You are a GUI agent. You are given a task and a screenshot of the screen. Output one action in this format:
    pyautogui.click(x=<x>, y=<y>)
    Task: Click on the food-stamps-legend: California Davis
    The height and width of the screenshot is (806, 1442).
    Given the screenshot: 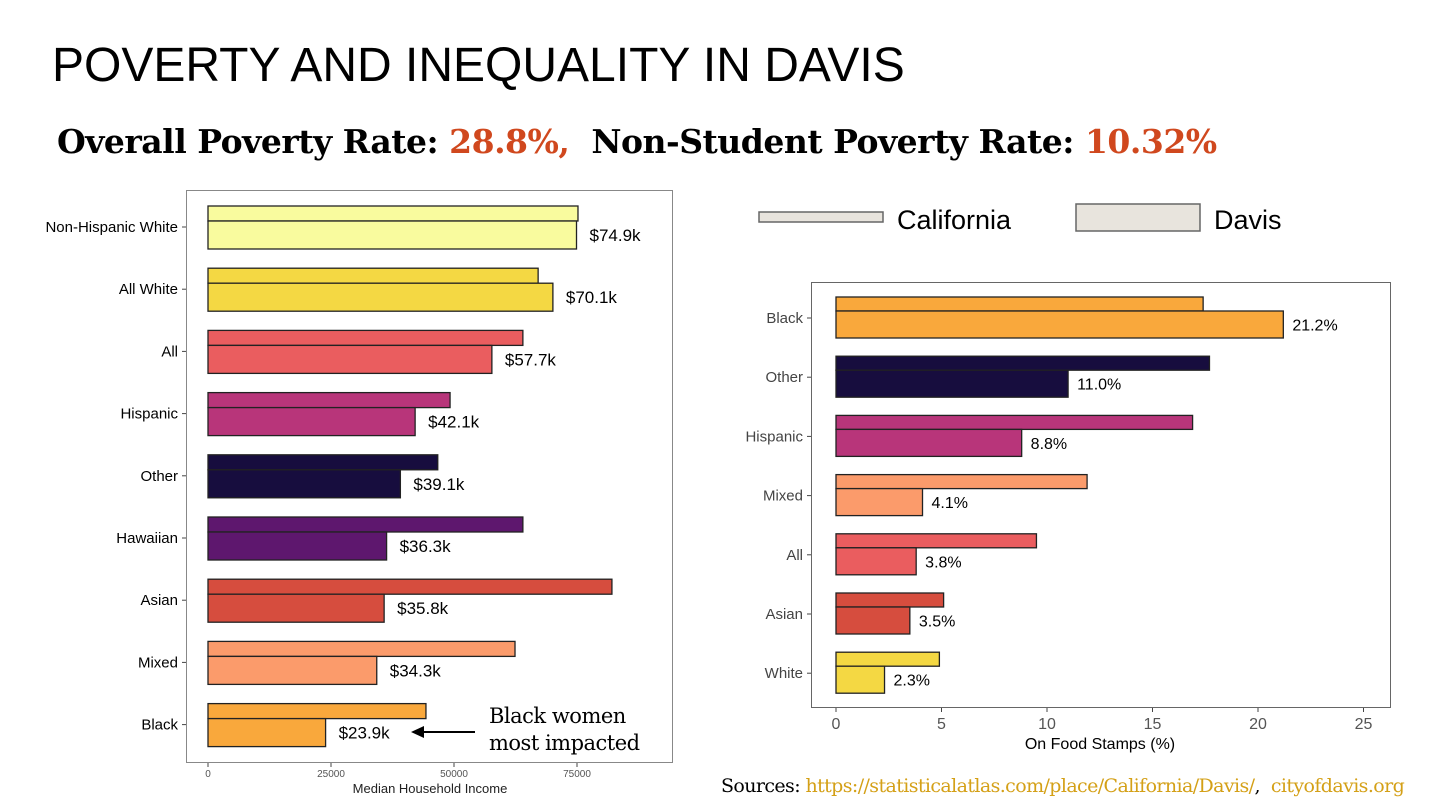 What is the action you would take?
    pyautogui.click(x=1020, y=219)
    